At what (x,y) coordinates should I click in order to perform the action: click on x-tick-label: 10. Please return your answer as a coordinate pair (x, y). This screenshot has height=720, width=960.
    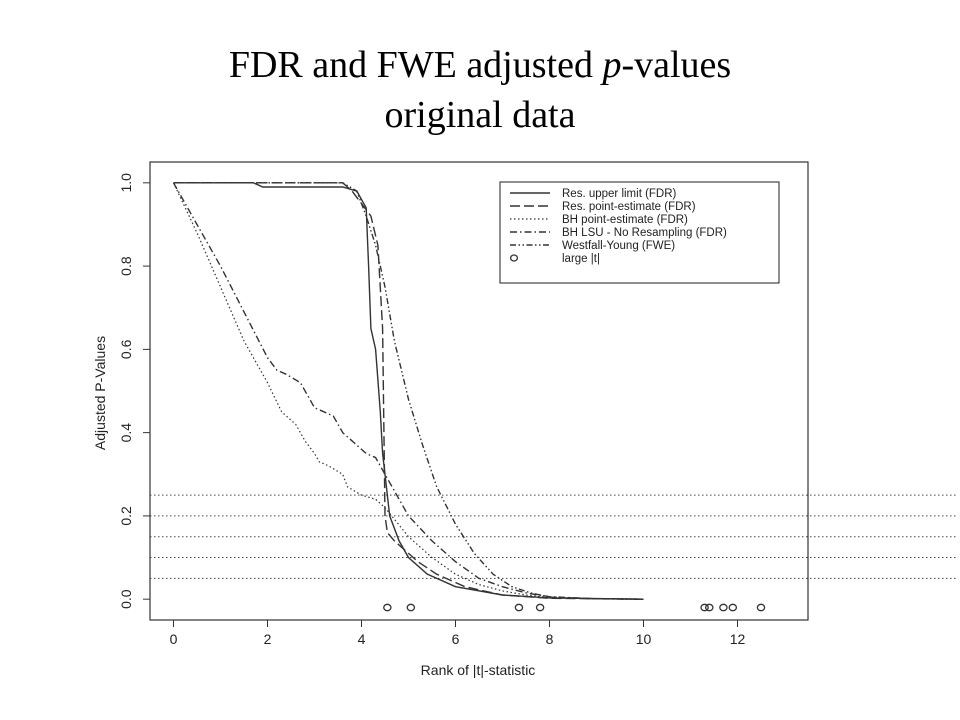
    Looking at the image, I should click on (644, 639).